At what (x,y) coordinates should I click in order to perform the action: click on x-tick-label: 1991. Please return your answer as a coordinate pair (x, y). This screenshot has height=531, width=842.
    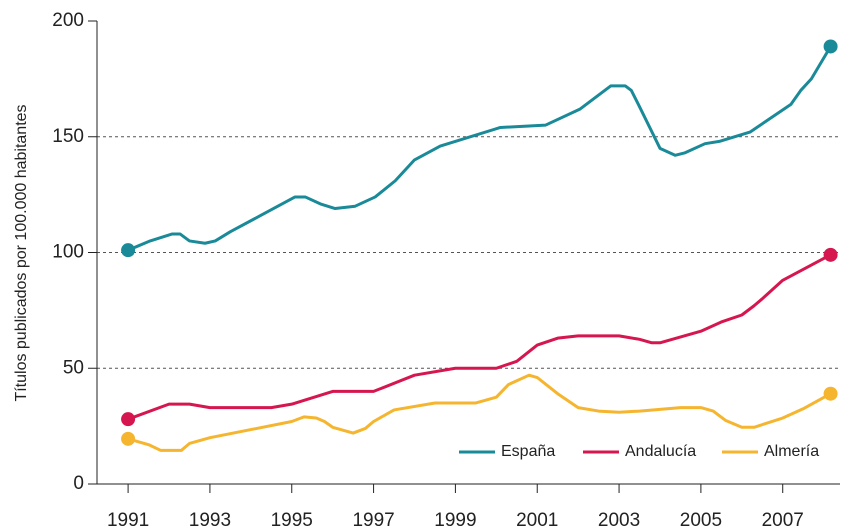
    Looking at the image, I should click on (128, 520).